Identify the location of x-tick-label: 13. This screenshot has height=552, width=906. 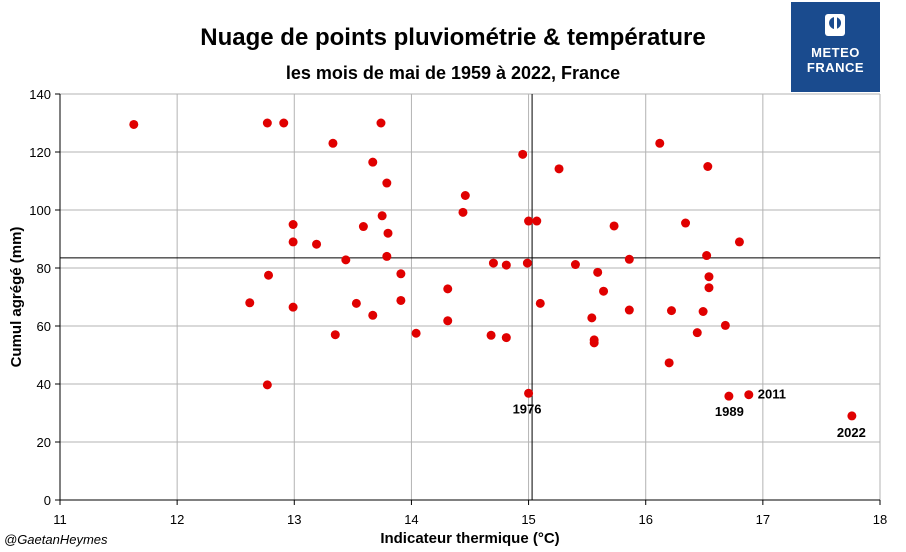
(294, 519).